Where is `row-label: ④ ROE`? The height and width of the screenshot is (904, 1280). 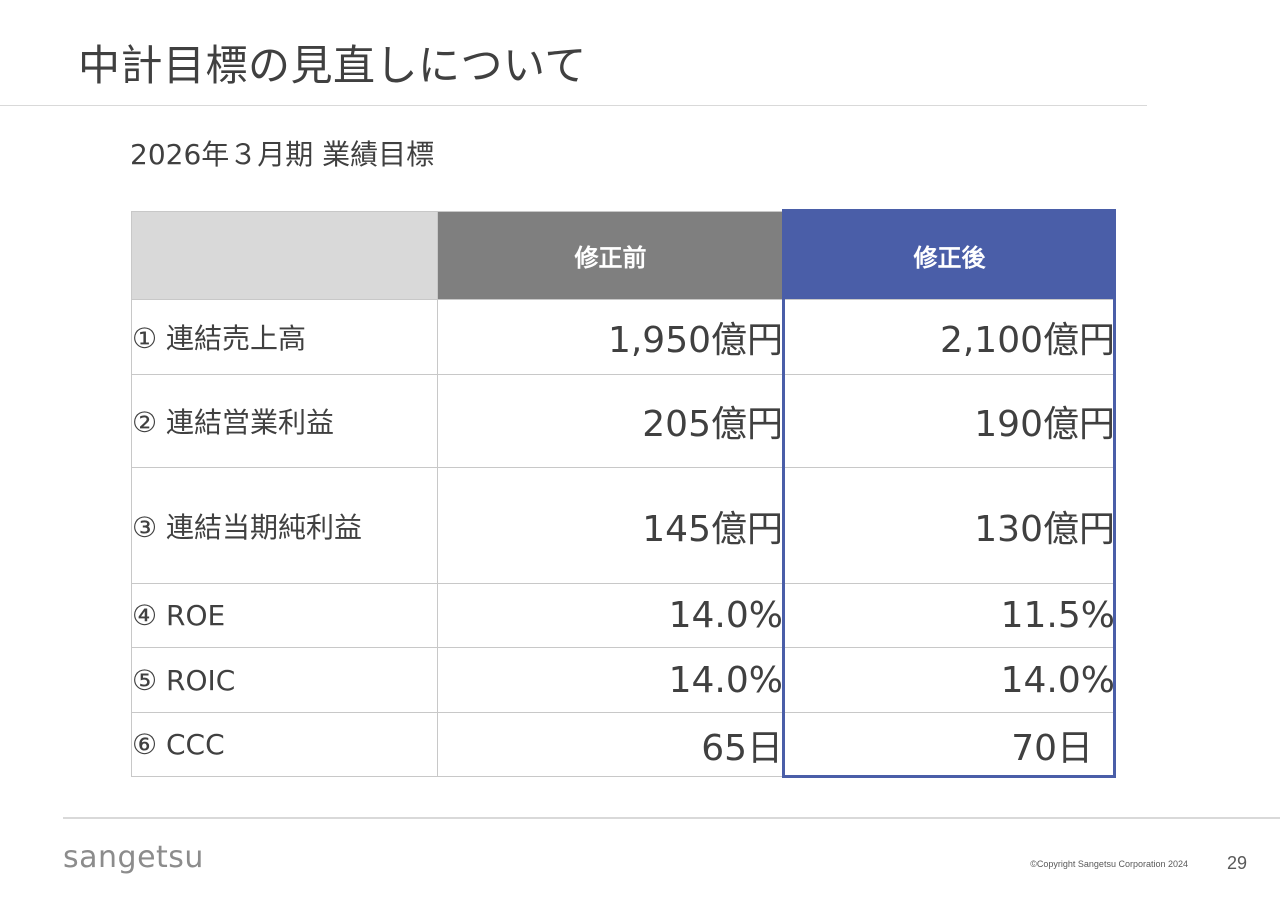
row-label: ④ ROE is located at coordinates (284, 615).